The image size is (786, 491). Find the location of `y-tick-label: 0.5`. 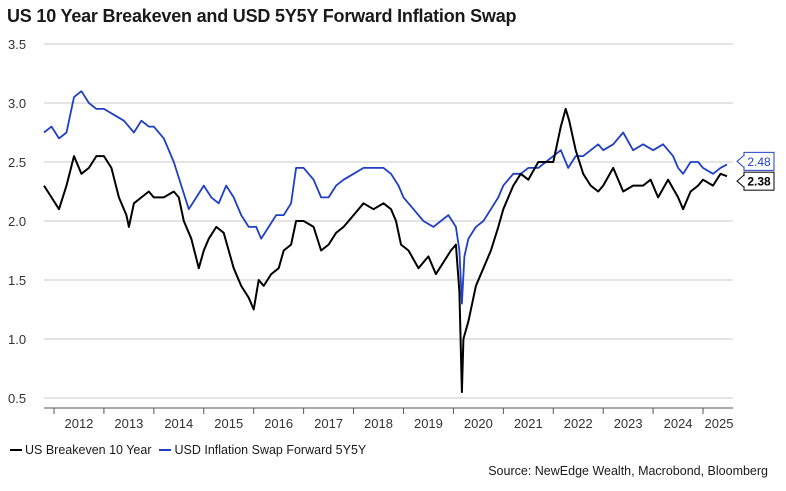

y-tick-label: 0.5 is located at coordinates (17, 398).